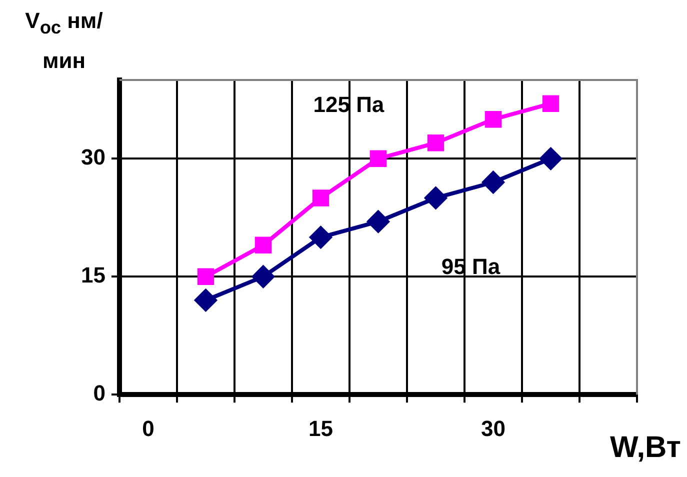 The image size is (687, 477). What do you see at coordinates (493, 428) in the screenshot?
I see `x-tick-label: 30` at bounding box center [493, 428].